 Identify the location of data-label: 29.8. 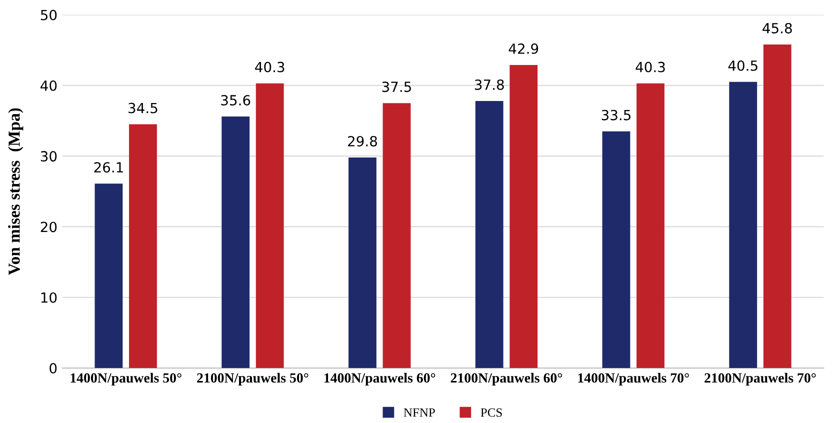
(362, 141).